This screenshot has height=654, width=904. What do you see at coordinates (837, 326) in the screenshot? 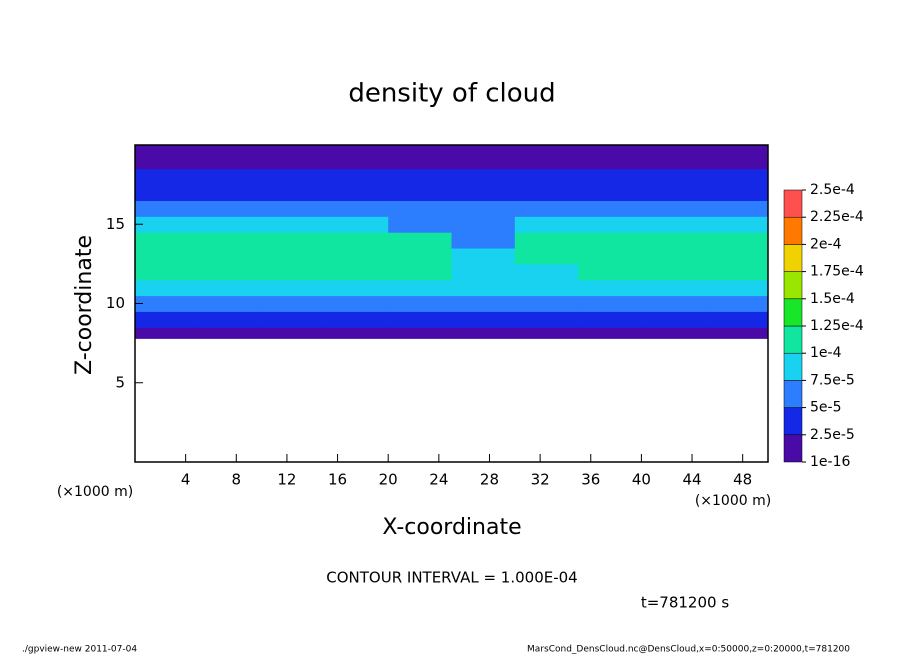
I see `colorbar-label: 1.25e-4` at bounding box center [837, 326].